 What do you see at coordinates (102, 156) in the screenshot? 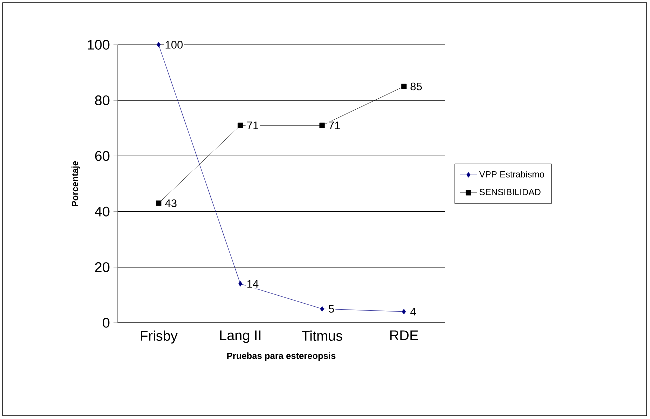
I see `y-tick-label: 60` at bounding box center [102, 156].